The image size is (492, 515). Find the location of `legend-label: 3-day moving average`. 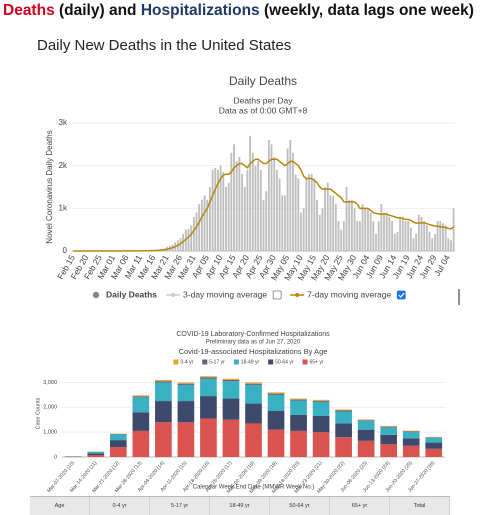

legend-label: 3-day moving average is located at coordinates (225, 294).